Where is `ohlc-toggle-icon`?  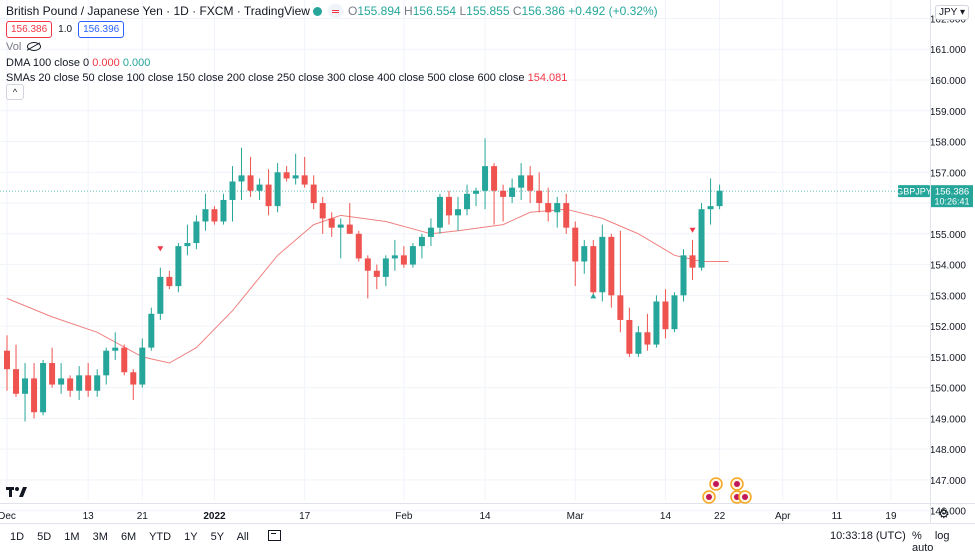
ohlc-toggle-icon is located at coordinates (335, 11).